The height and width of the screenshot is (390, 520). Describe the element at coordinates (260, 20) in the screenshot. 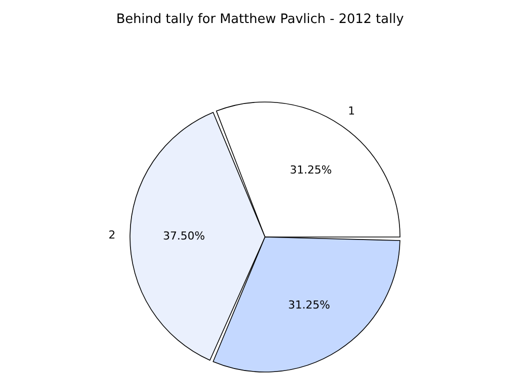

I see `chart-title: Behind tally for Matthew Pavlich - 2012 tally` at that location.